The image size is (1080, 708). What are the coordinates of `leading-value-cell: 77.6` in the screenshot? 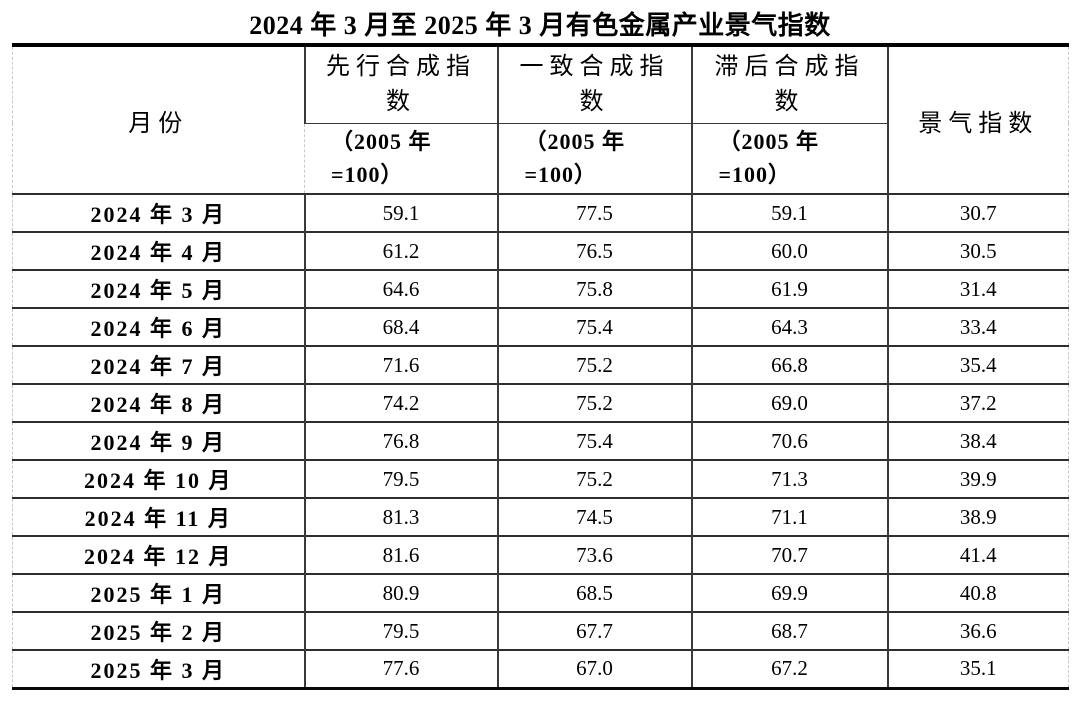 It's located at (400, 669).